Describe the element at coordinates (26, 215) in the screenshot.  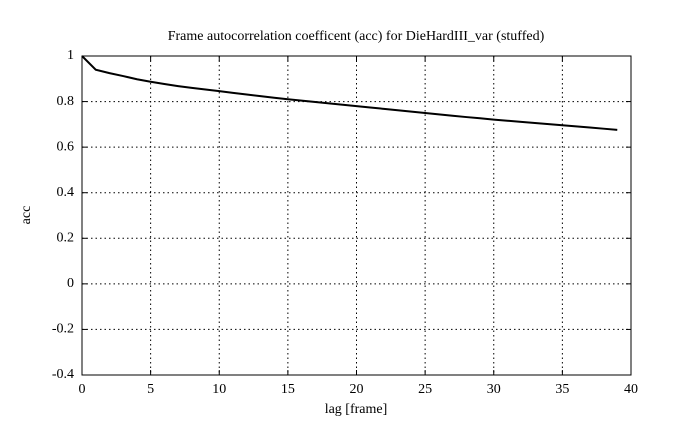
I see `y-axis-label: acc` at that location.